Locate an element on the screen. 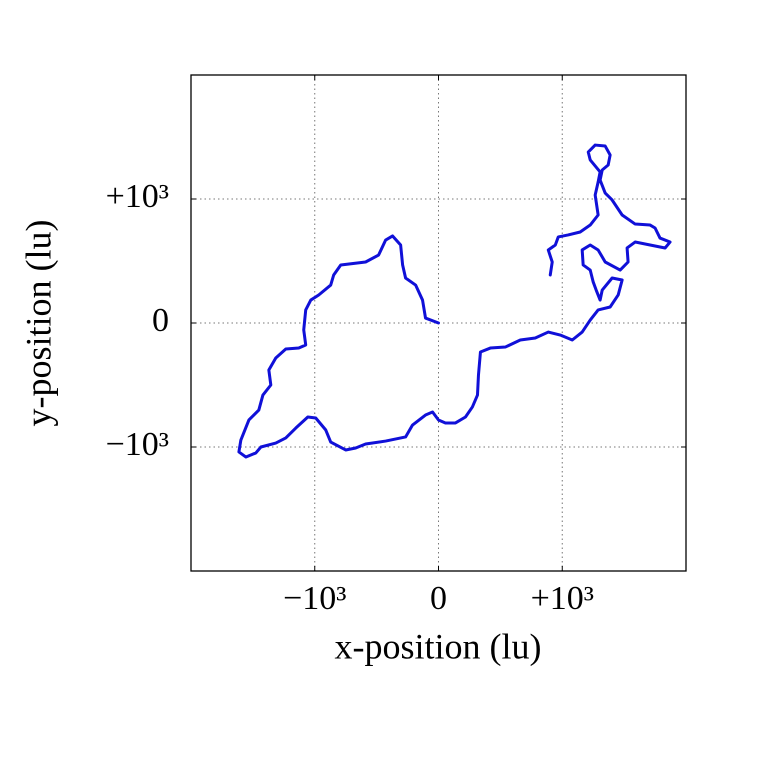 The image size is (763, 763). x-tick-label: 0 is located at coordinates (438, 598).